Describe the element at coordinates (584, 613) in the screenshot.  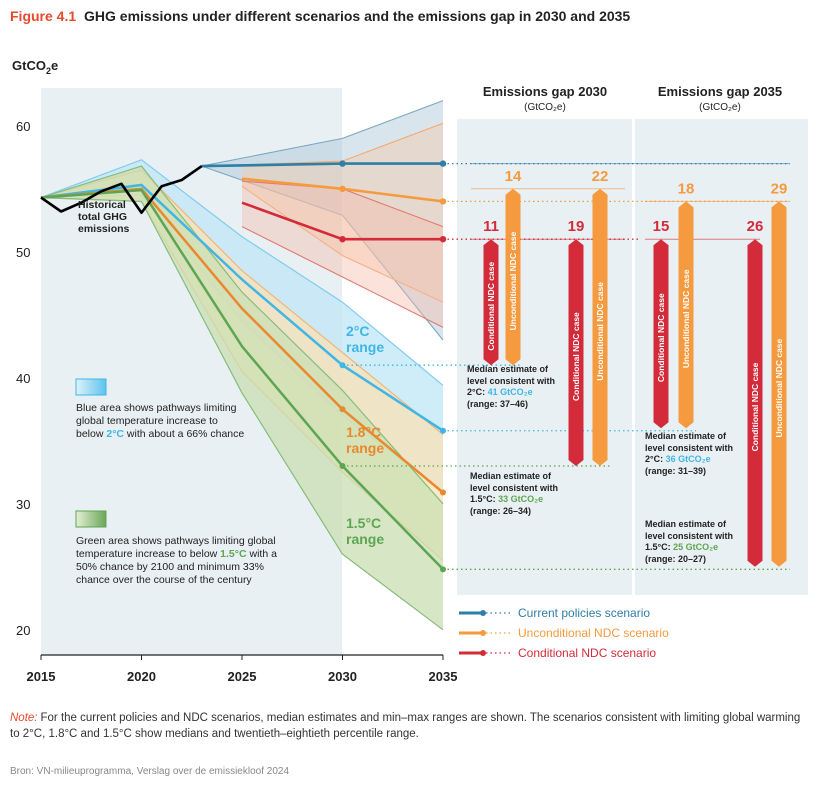
I see `legend-label-current: Current policies scenario` at that location.